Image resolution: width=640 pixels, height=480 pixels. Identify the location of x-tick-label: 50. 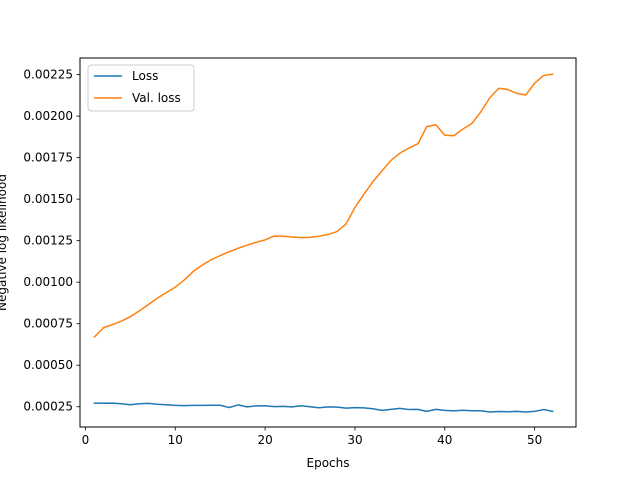
(534, 440).